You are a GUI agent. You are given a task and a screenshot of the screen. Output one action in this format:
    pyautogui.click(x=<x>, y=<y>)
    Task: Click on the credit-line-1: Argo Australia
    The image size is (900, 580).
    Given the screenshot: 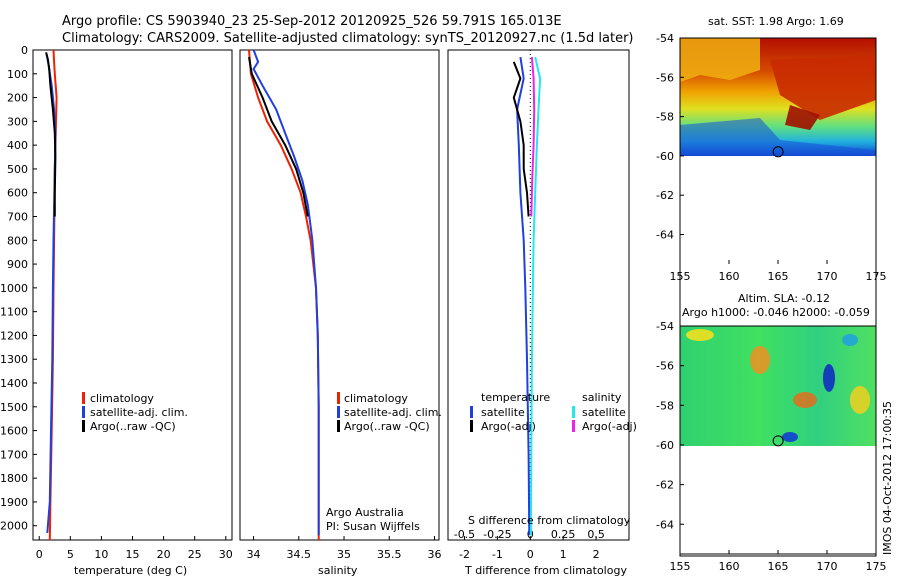 What is the action you would take?
    pyautogui.click(x=365, y=512)
    